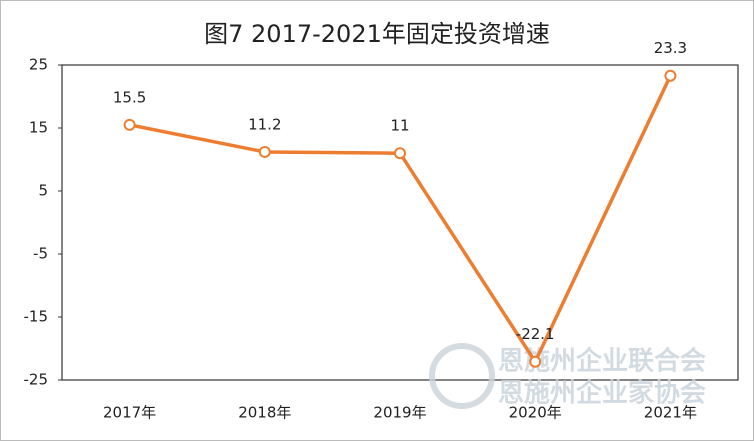 The width and height of the screenshot is (754, 441). Describe the element at coordinates (535, 334) in the screenshot. I see `data-label: -22.1` at that location.